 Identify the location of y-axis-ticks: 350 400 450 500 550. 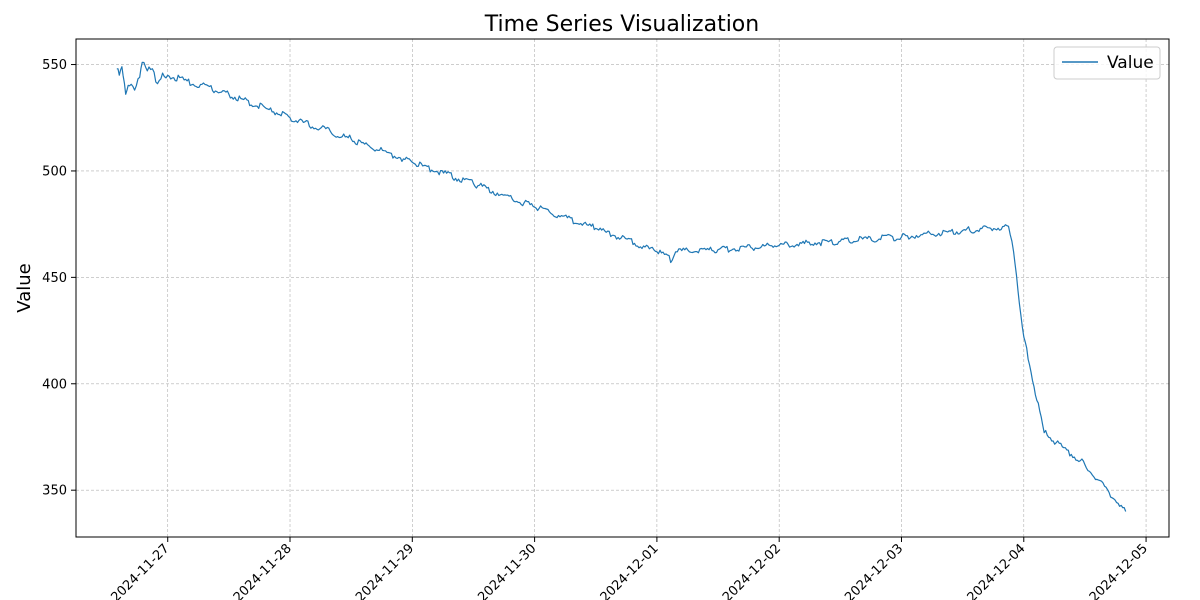
(59, 278).